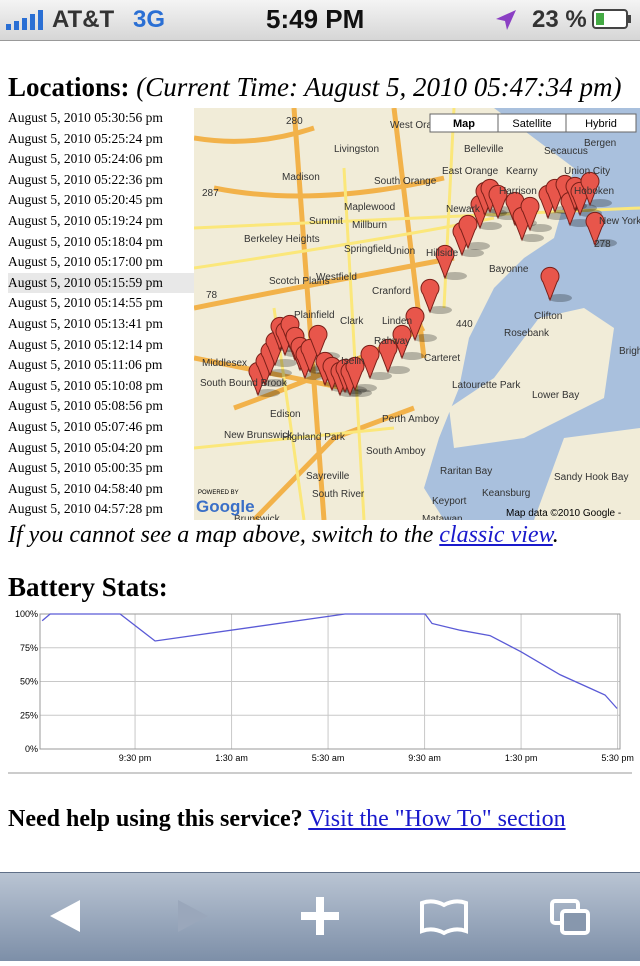 This screenshot has width=640, height=966. Describe the element at coordinates (135, 758) in the screenshot. I see `x-tick-label: 9:30 pm` at that location.